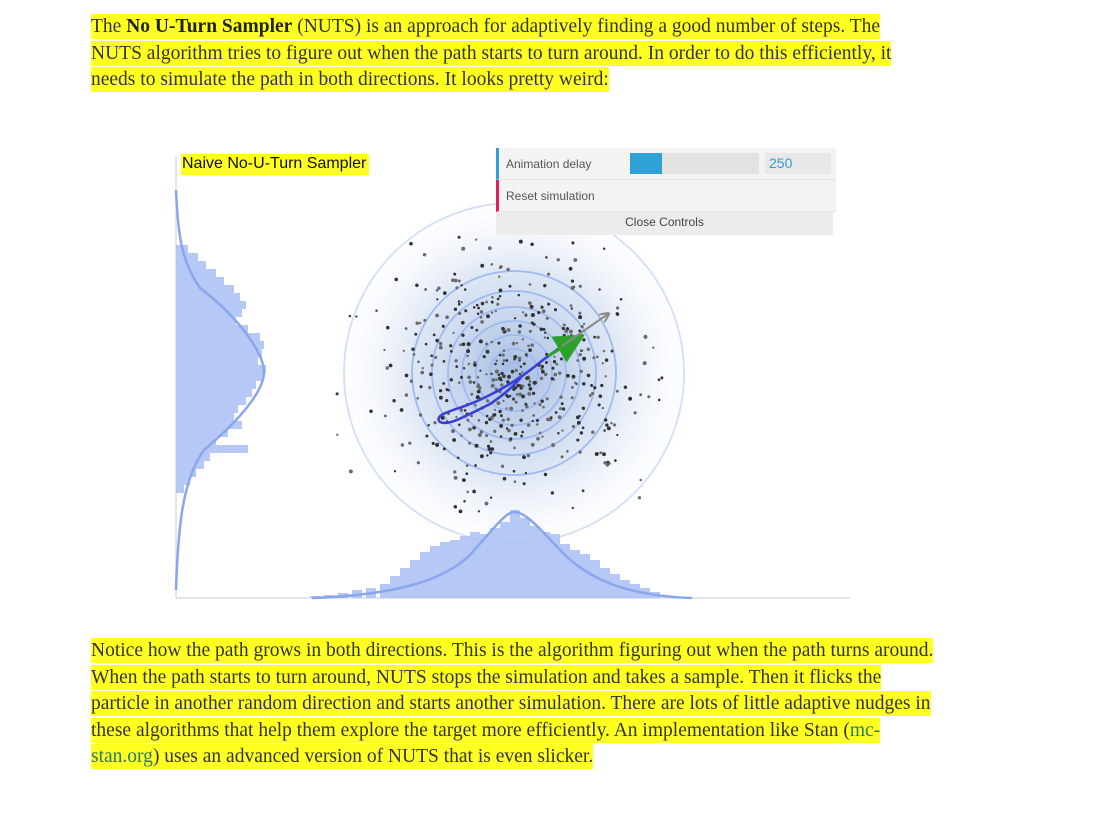  What do you see at coordinates (486, 743) in the screenshot?
I see `mc-stan-link: mc-stan.org` at bounding box center [486, 743].